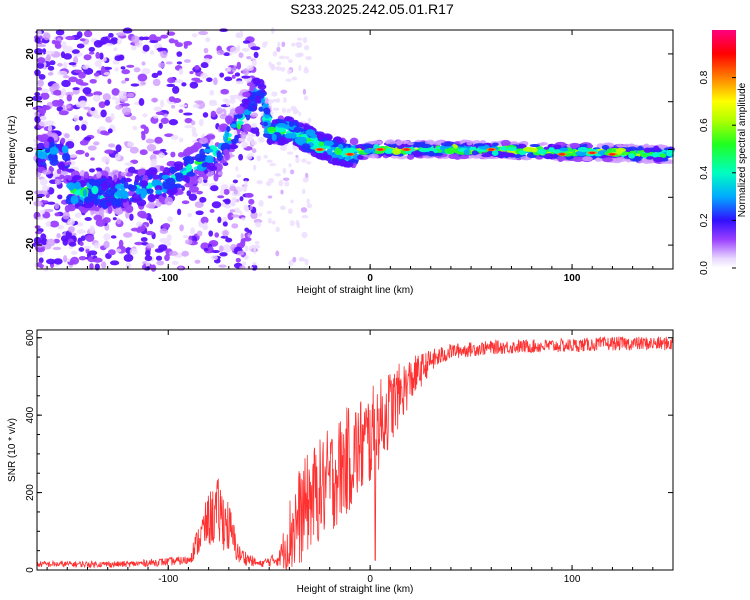 The height and width of the screenshot is (600, 750). What do you see at coordinates (12, 450) in the screenshot?
I see `snr-y-label: SNR (10 * v/v)` at bounding box center [12, 450].